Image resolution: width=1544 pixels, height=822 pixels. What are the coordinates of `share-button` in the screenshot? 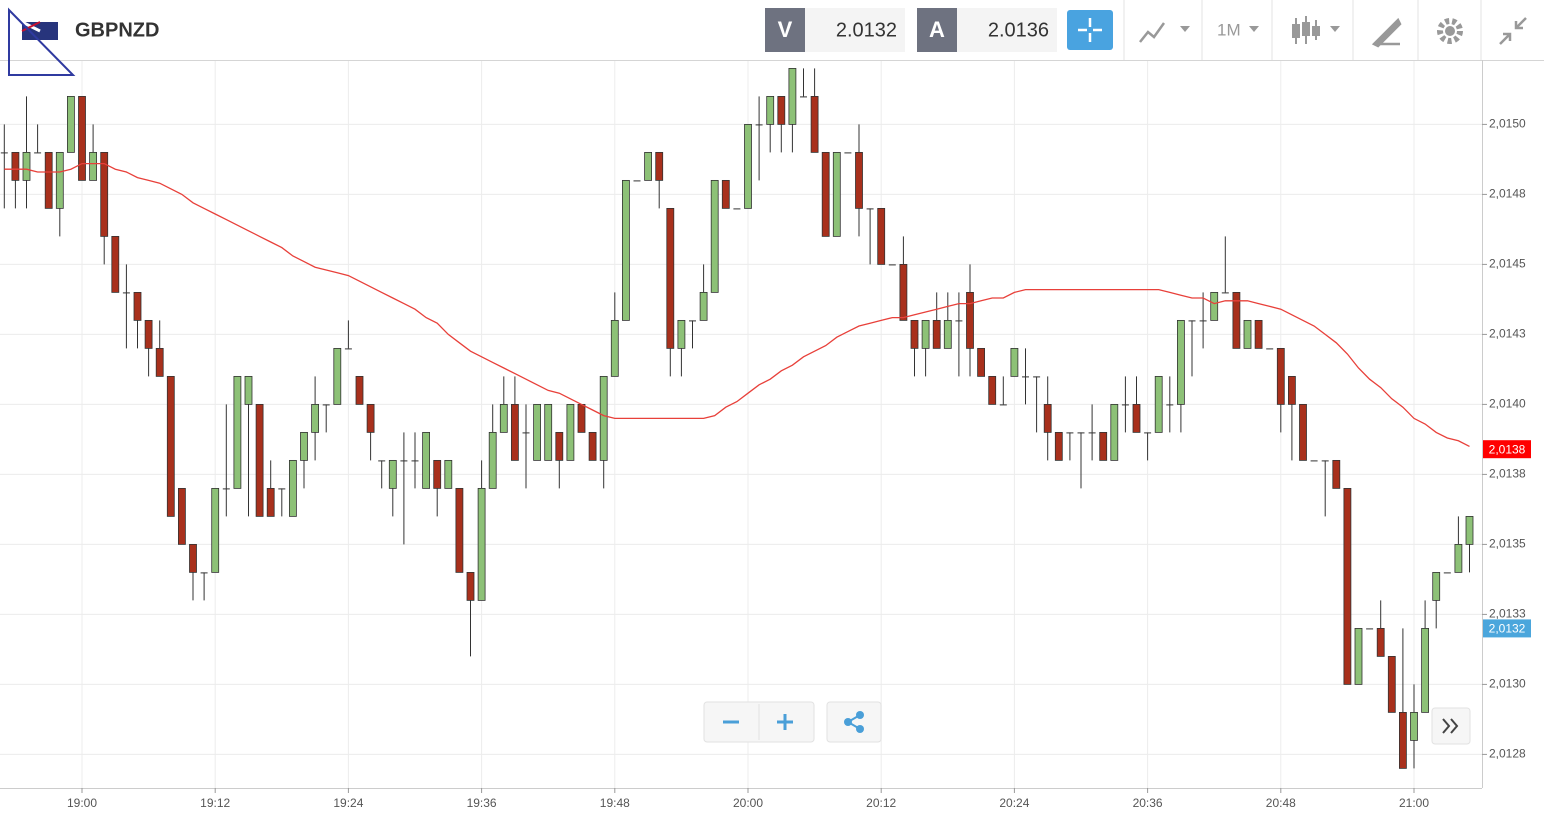 It's located at (854, 722).